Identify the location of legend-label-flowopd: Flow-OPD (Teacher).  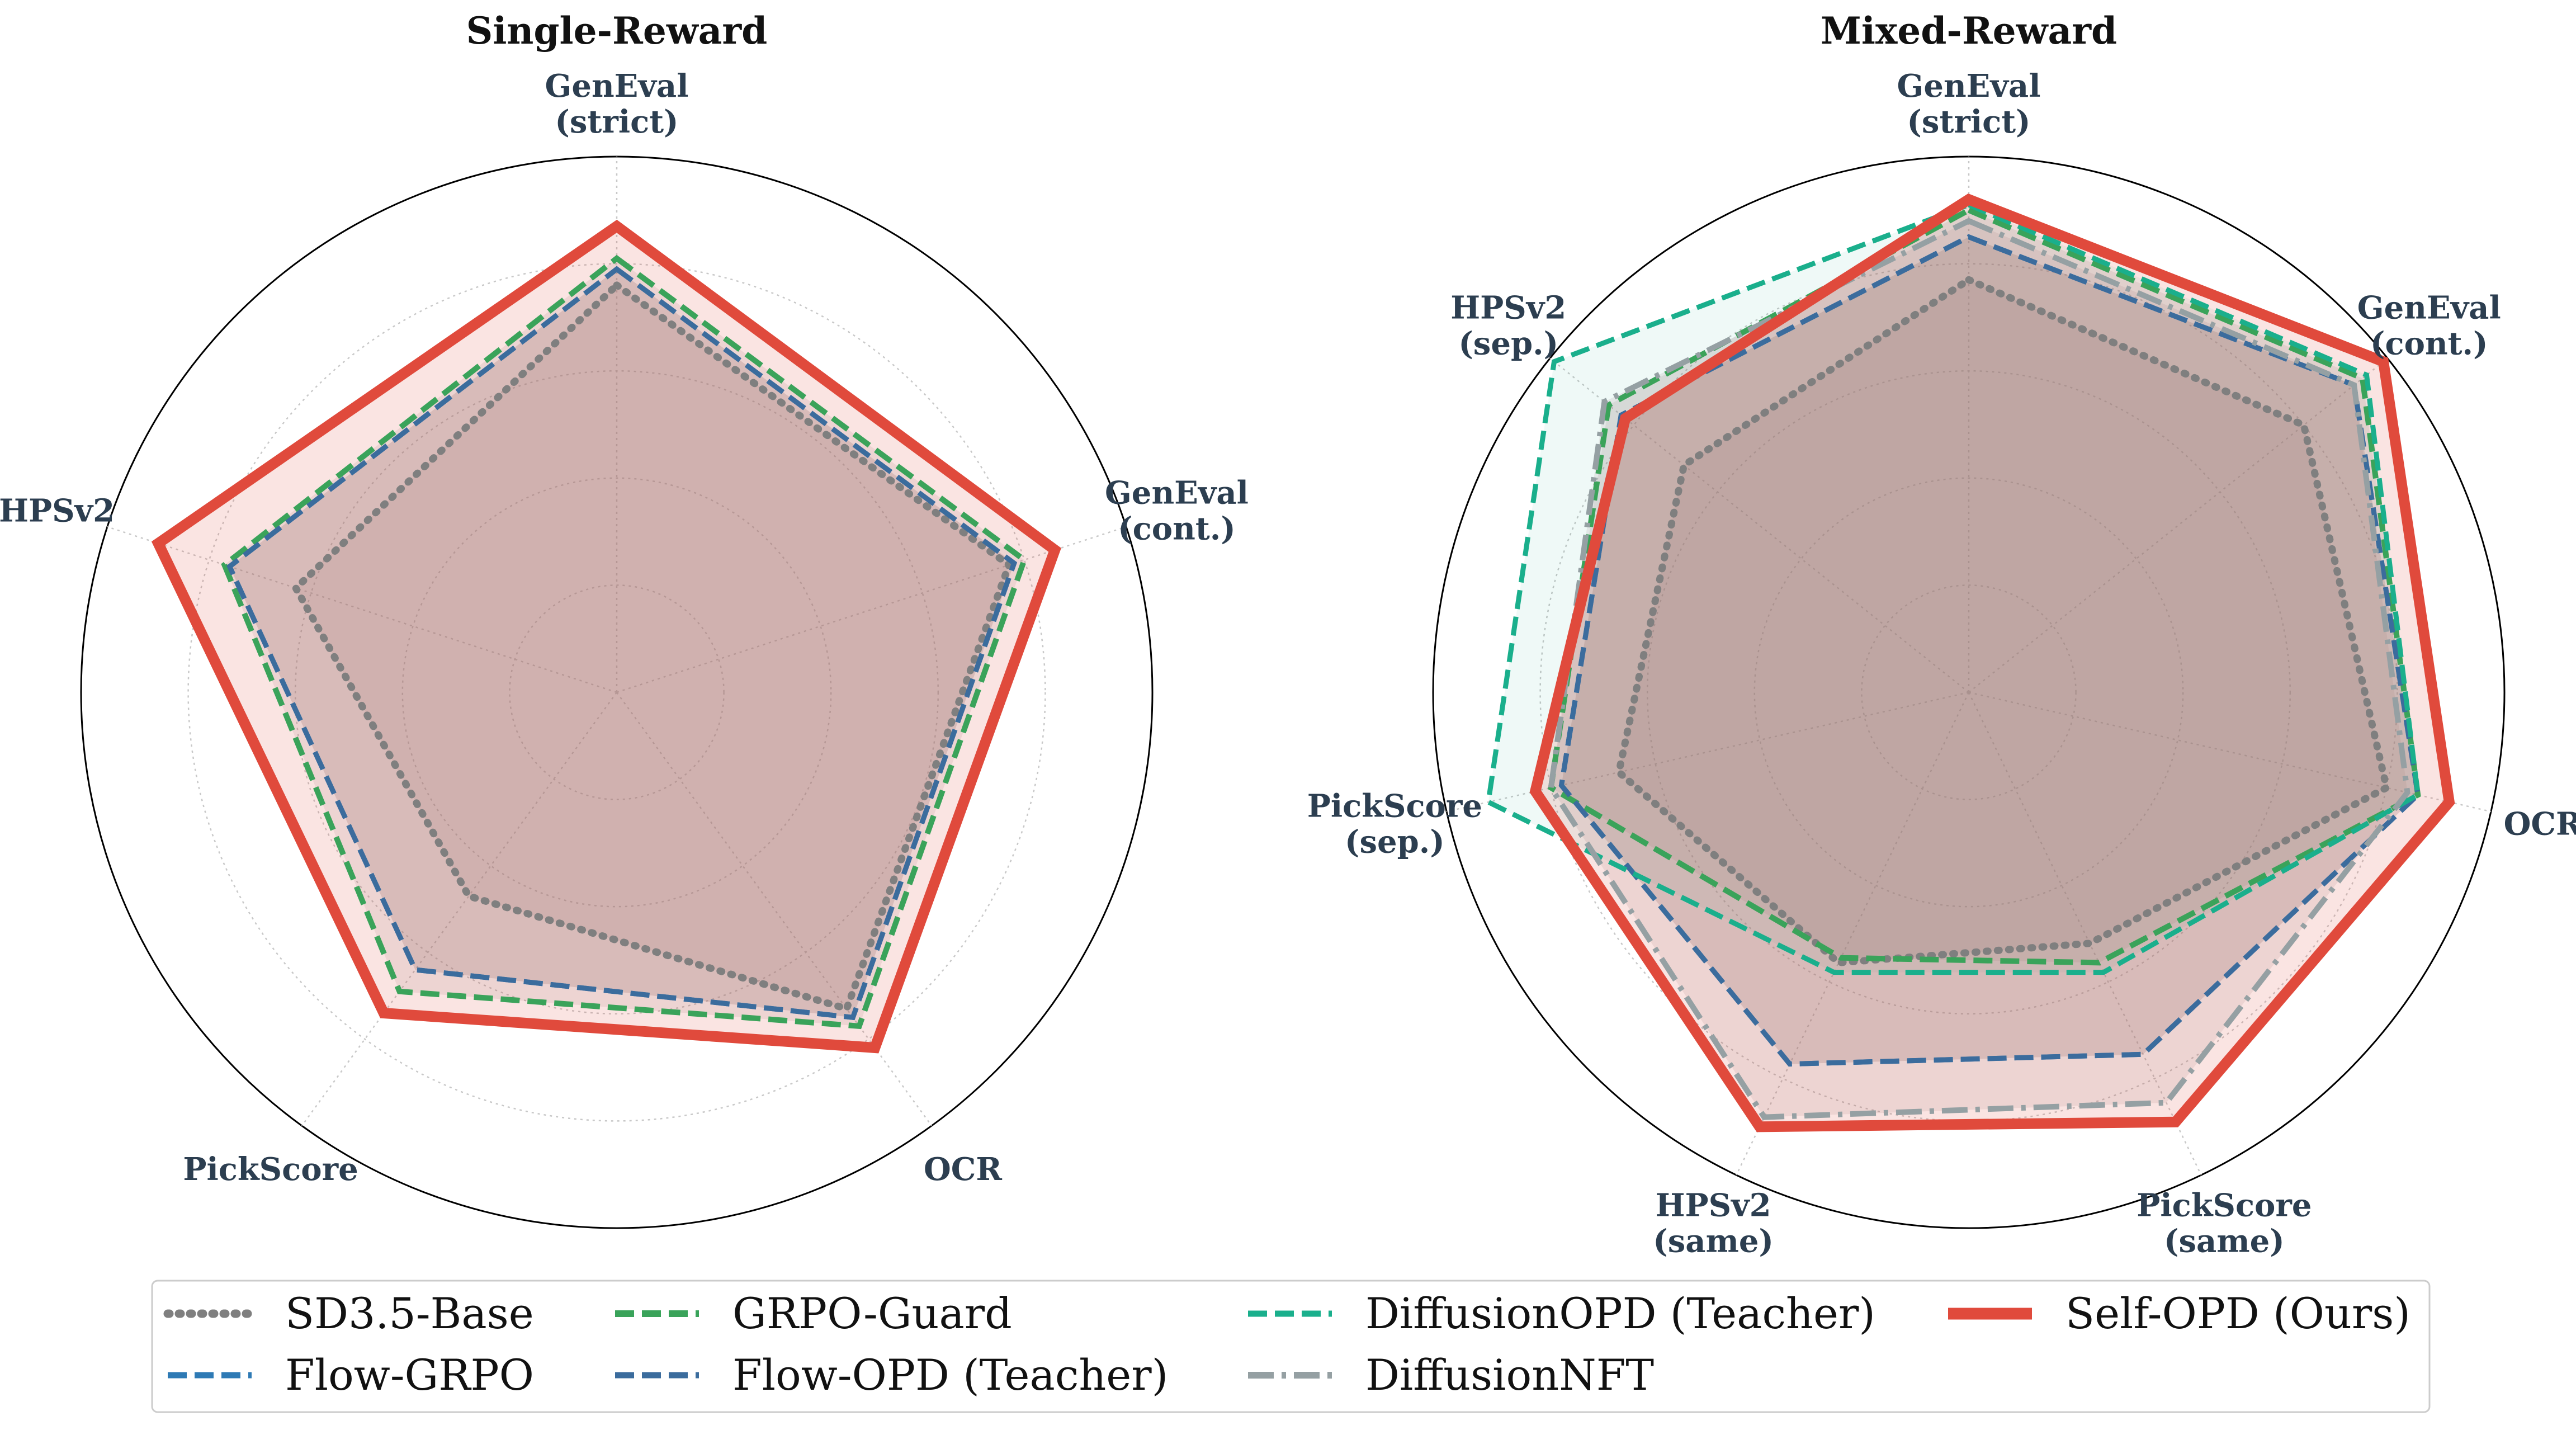
(950, 1375).